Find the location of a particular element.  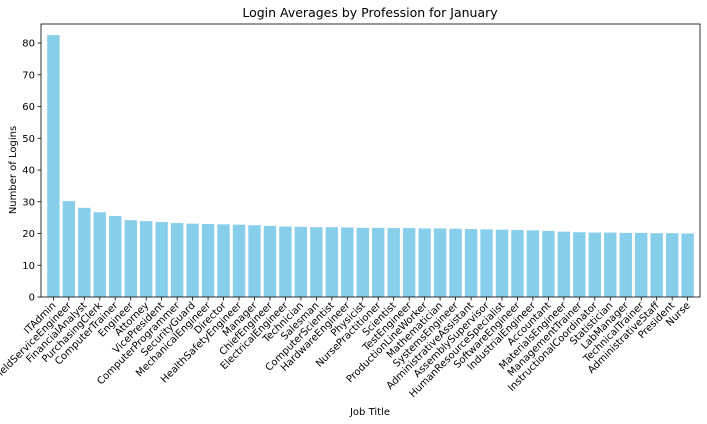

y-tick-label: 50 is located at coordinates (28, 139).